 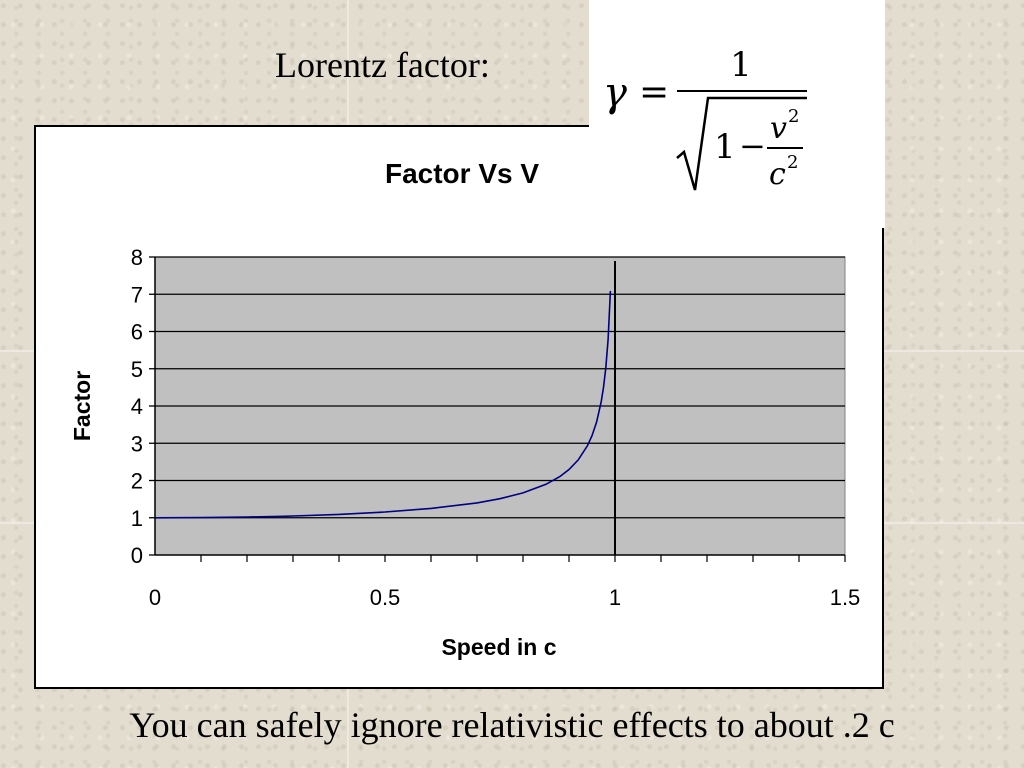 What do you see at coordinates (137, 481) in the screenshot?
I see `y-tick-label: 2` at bounding box center [137, 481].